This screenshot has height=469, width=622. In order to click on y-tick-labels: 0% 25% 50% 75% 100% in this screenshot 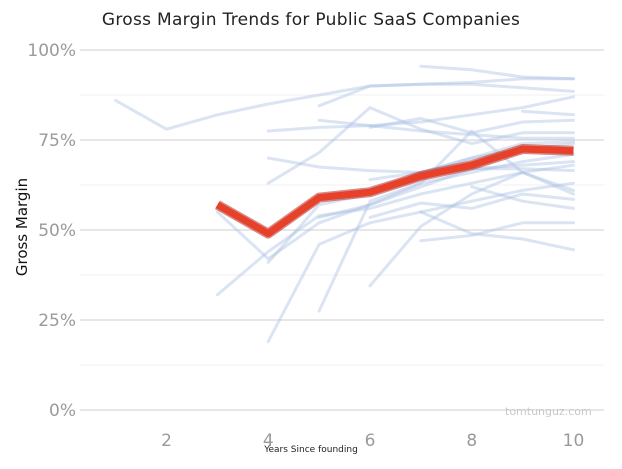, I will do `click(51, 231)`.